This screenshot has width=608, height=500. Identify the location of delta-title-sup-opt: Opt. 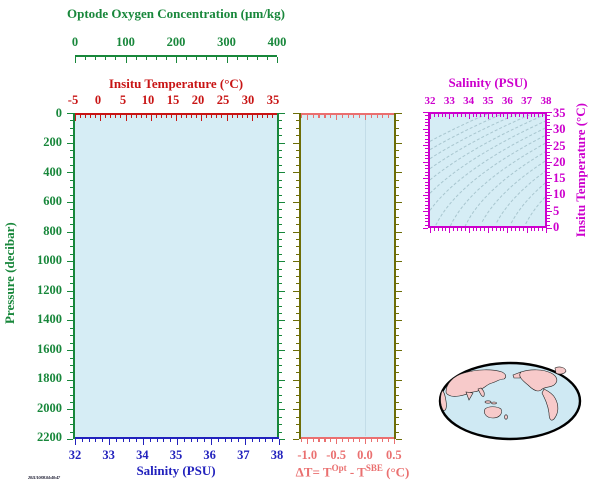
(339, 468).